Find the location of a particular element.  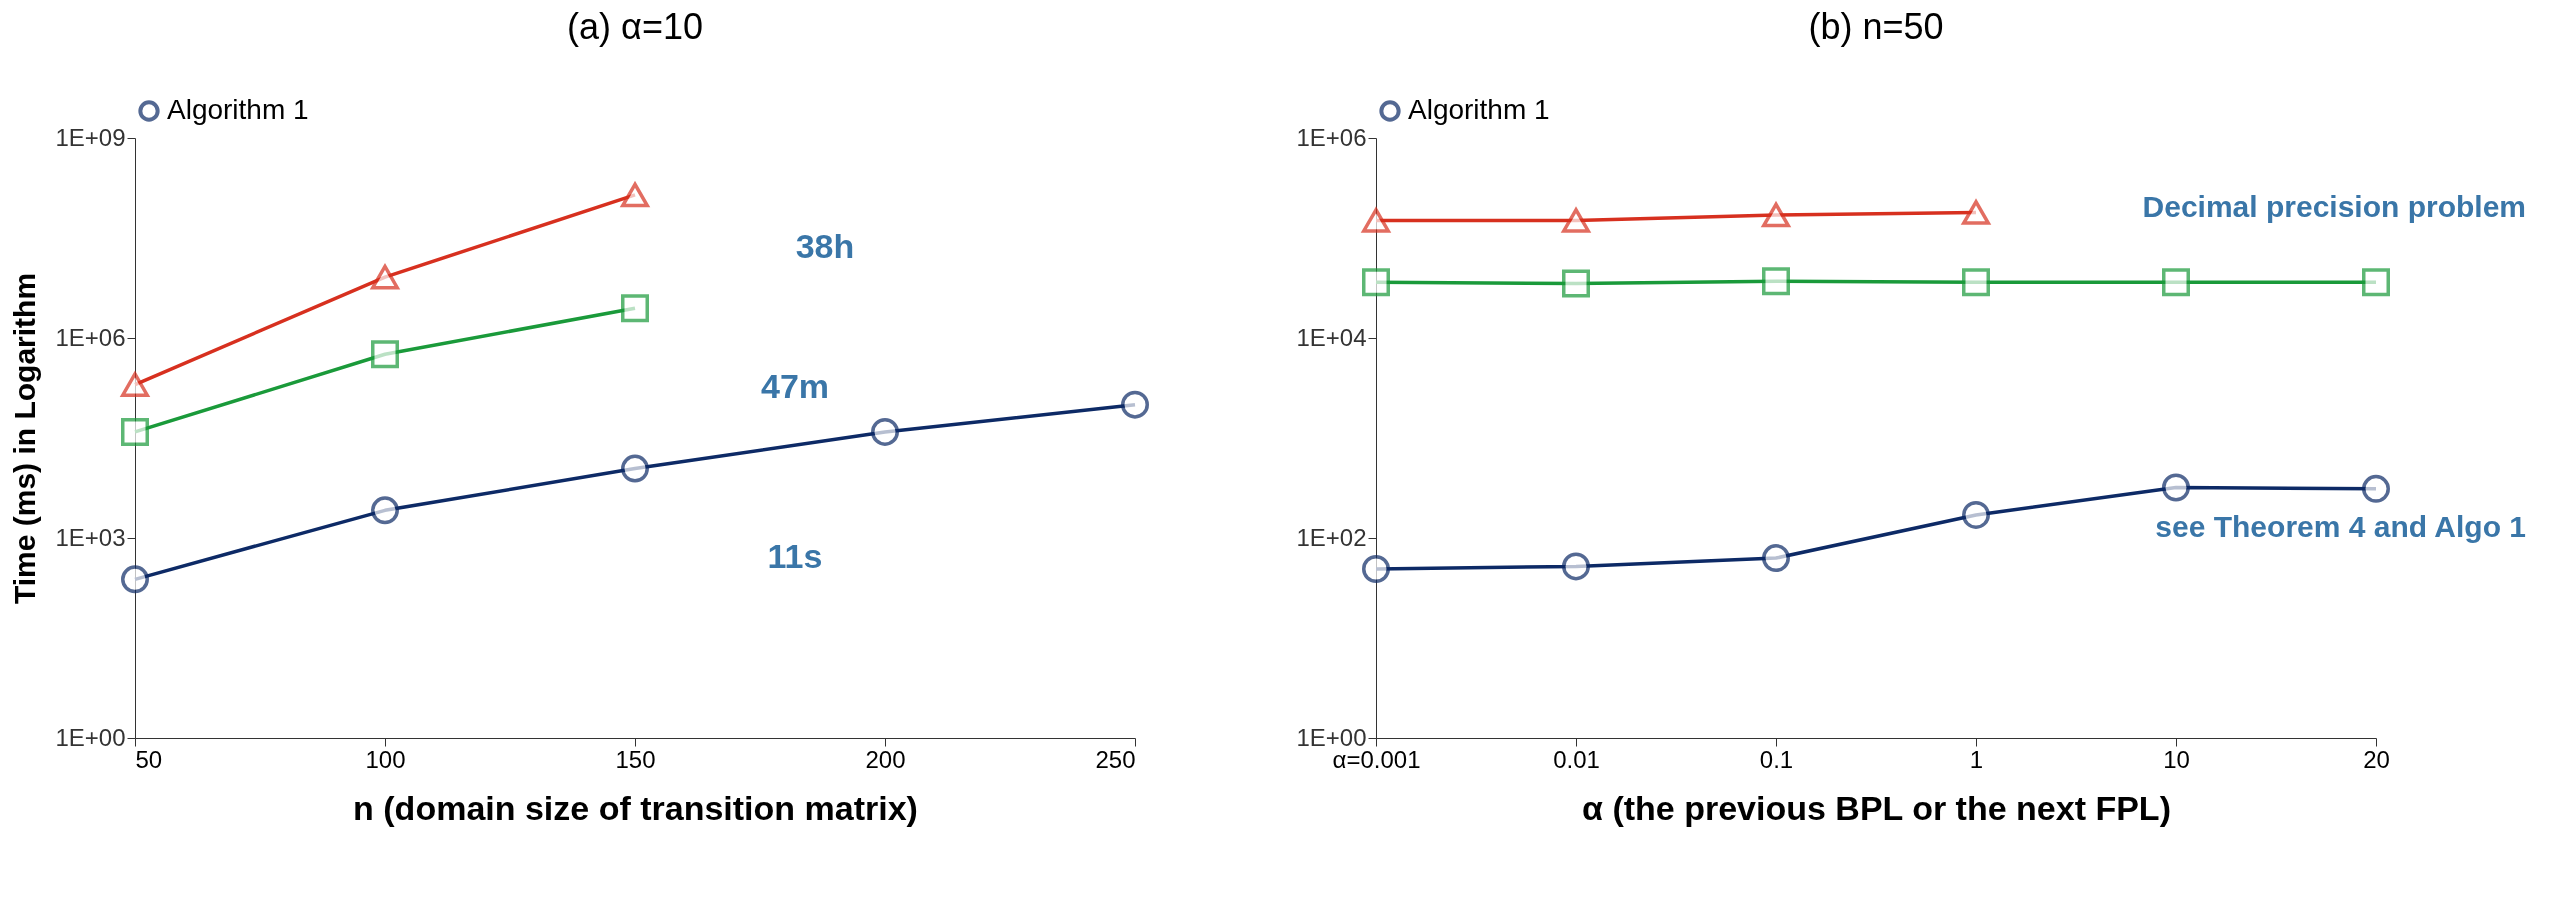

y-tick-label: 1E+09 is located at coordinates (90, 137).